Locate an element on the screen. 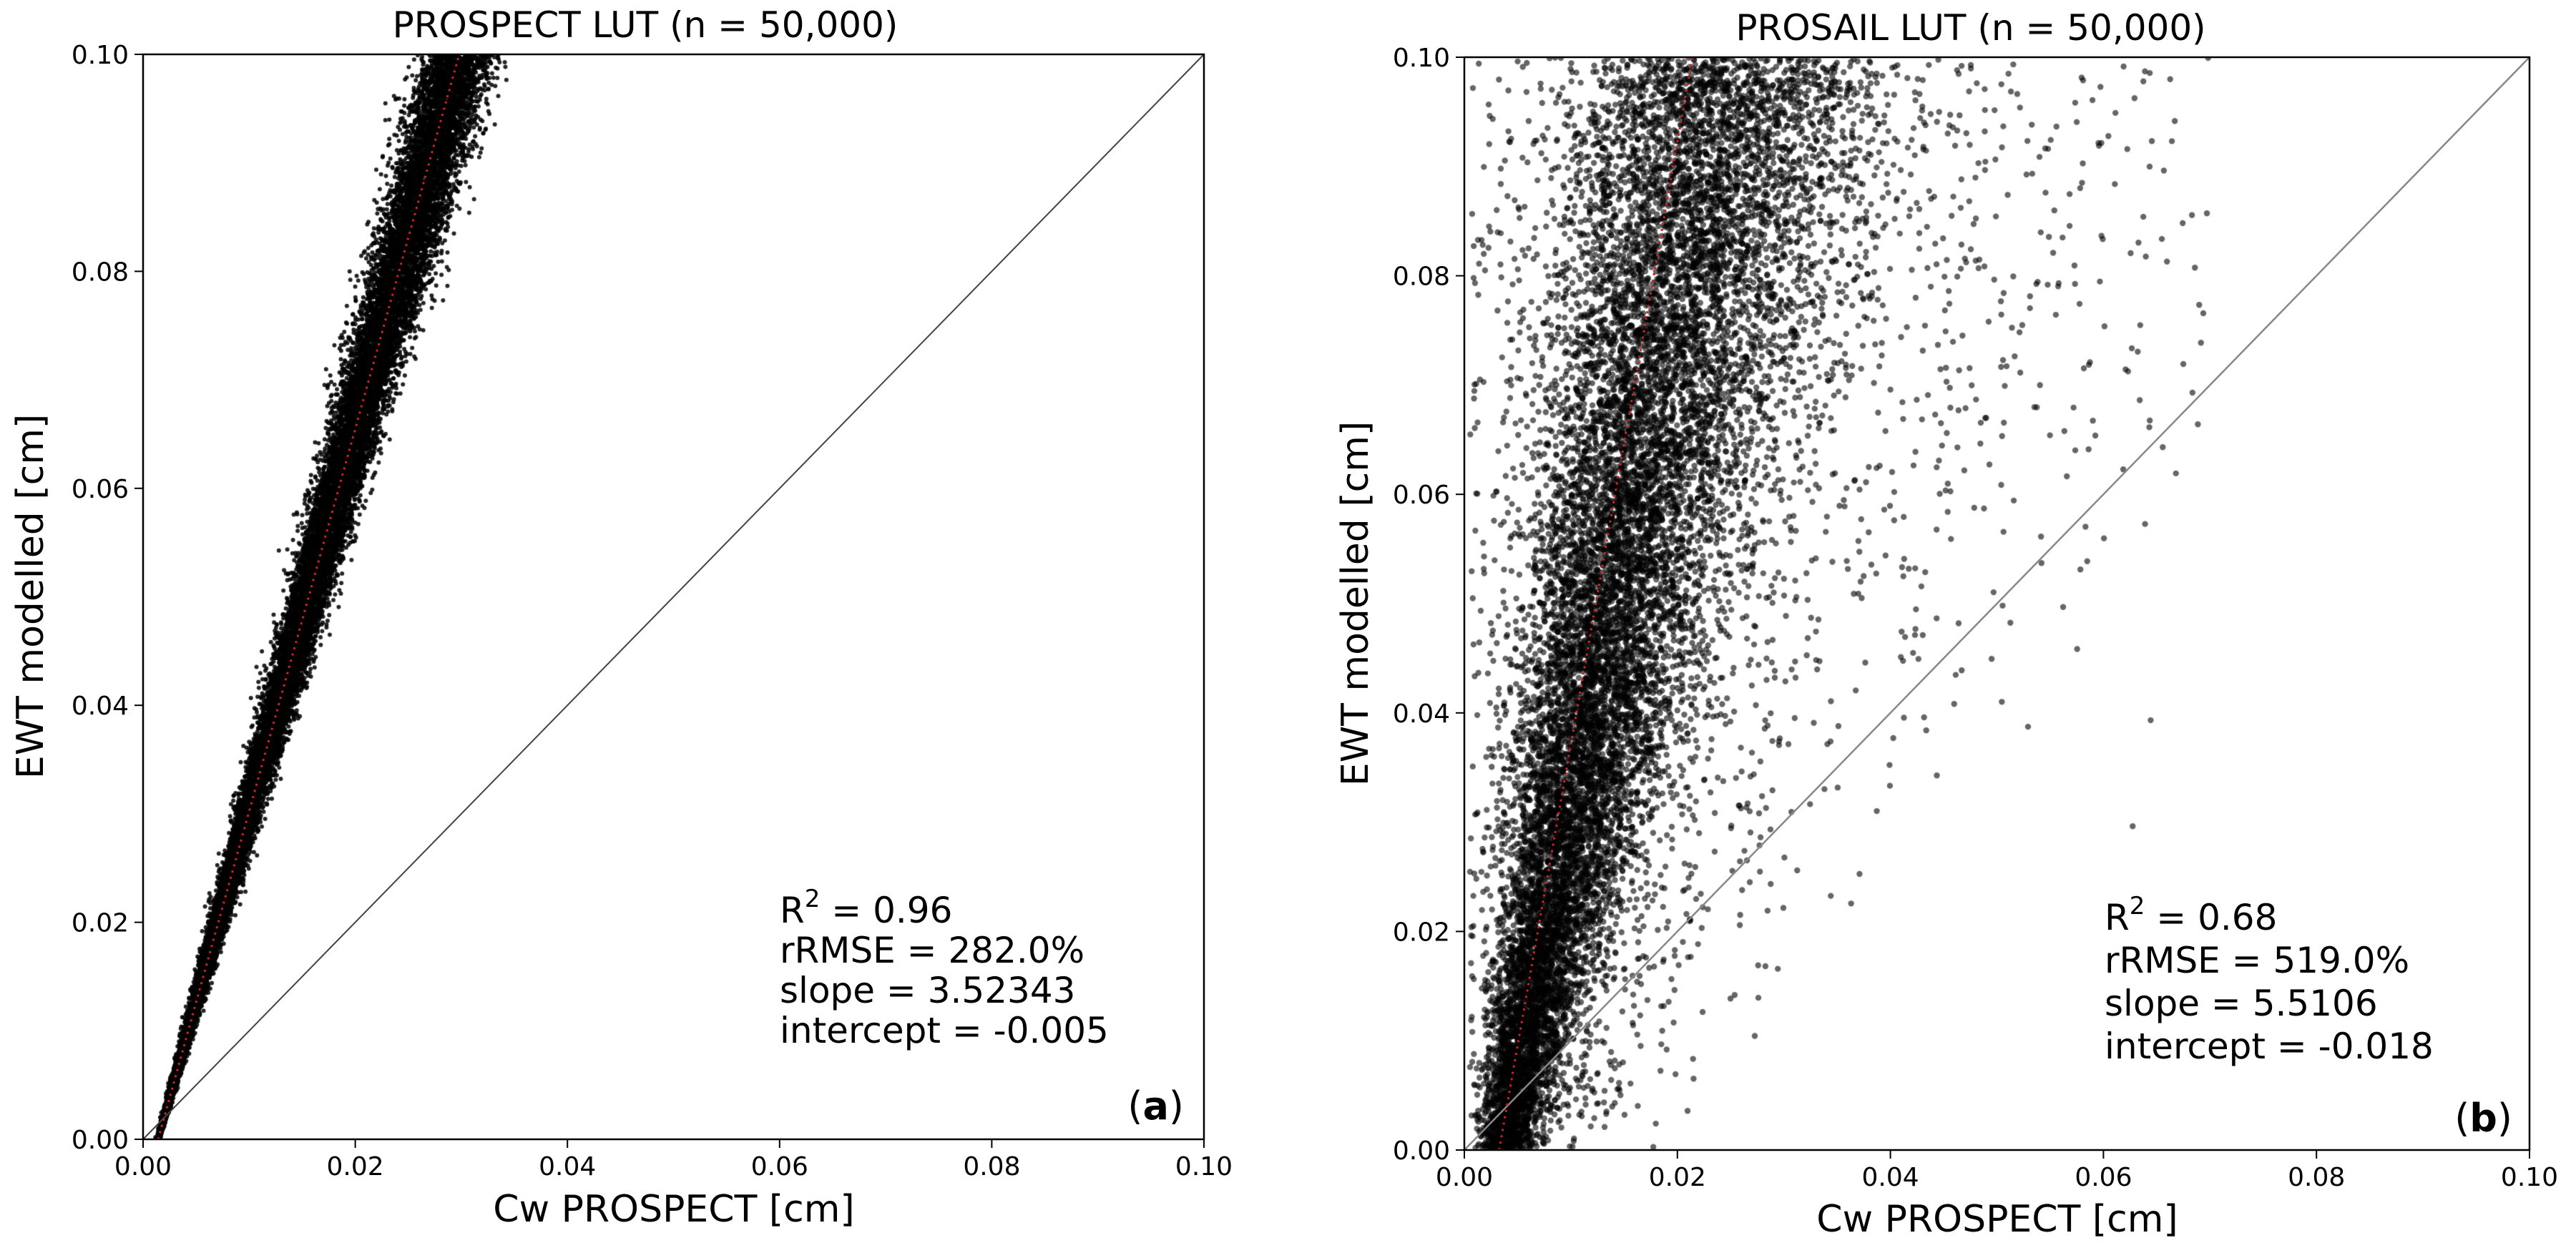 This screenshot has height=1248, width=2576. panel-a-x-tick-label: 0.08 is located at coordinates (992, 1166).